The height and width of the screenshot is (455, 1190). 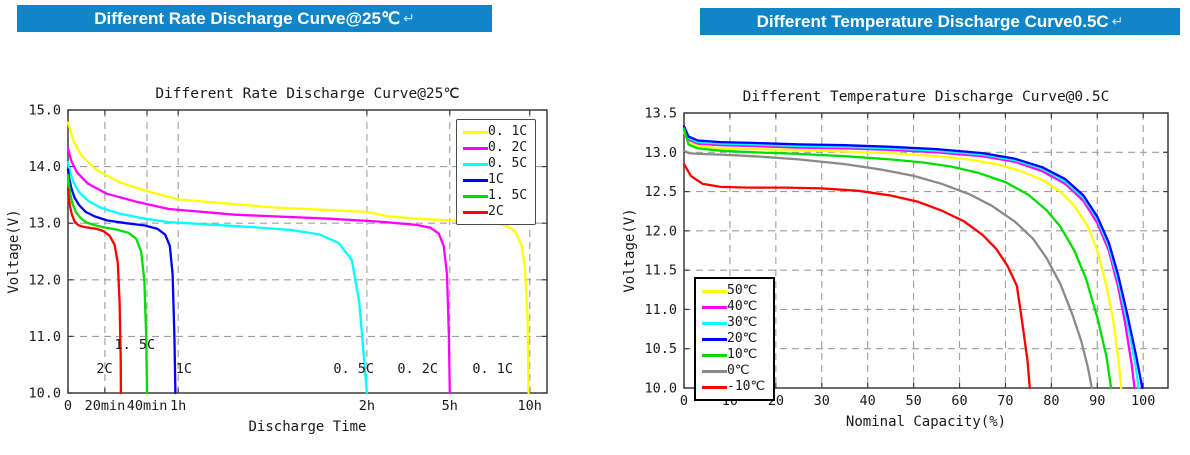 What do you see at coordinates (508, 195) in the screenshot?
I see `legend-label: 1. 5C` at bounding box center [508, 195].